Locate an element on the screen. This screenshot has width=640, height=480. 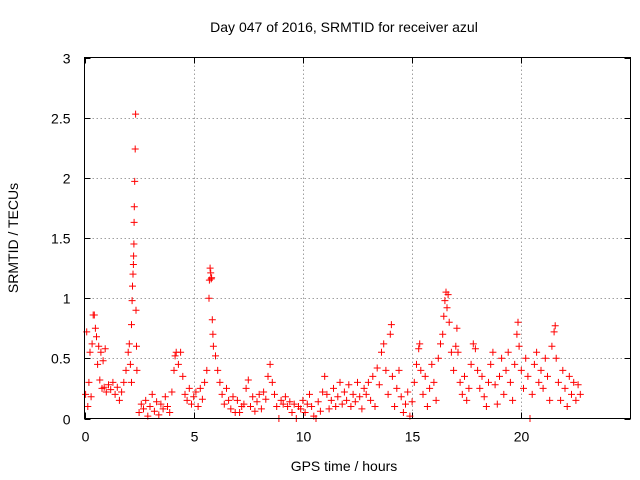
y-tick-label: 2 is located at coordinates (67, 179).